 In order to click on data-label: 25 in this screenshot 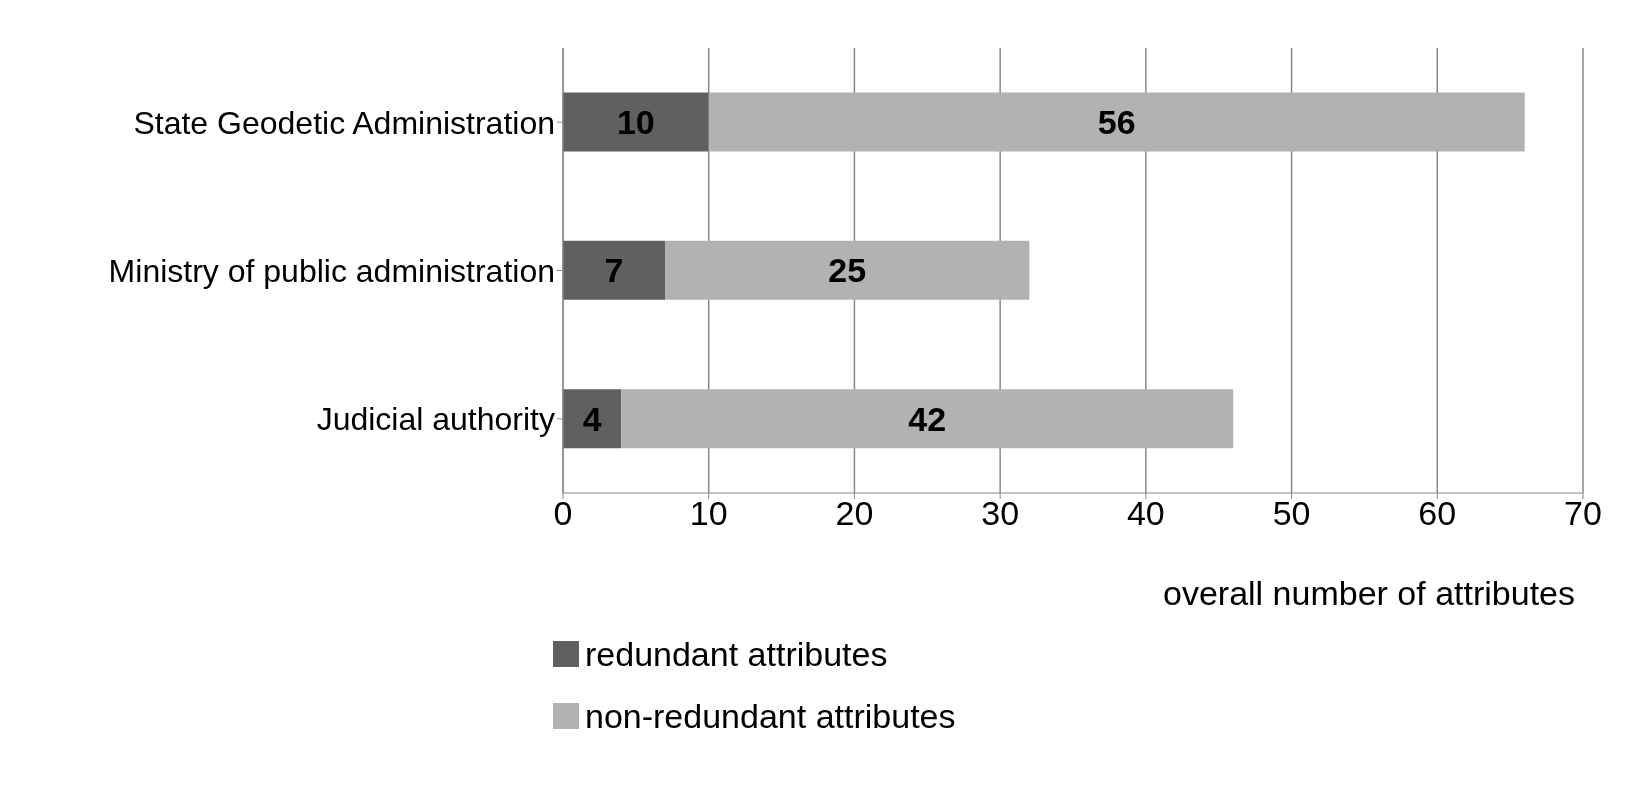, I will do `click(847, 270)`.